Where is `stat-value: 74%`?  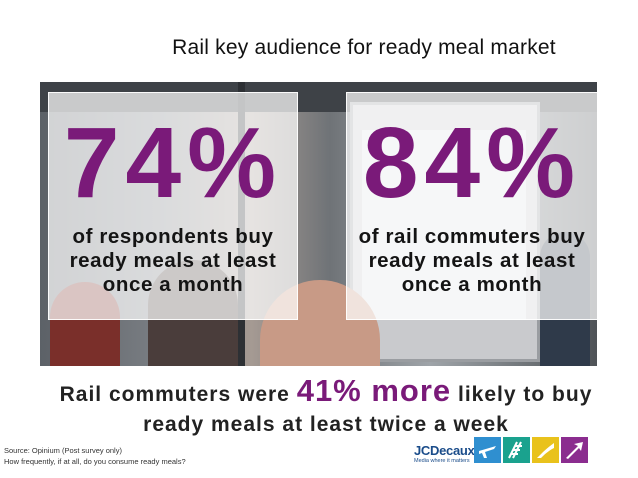 stat-value: 74% is located at coordinates (173, 163).